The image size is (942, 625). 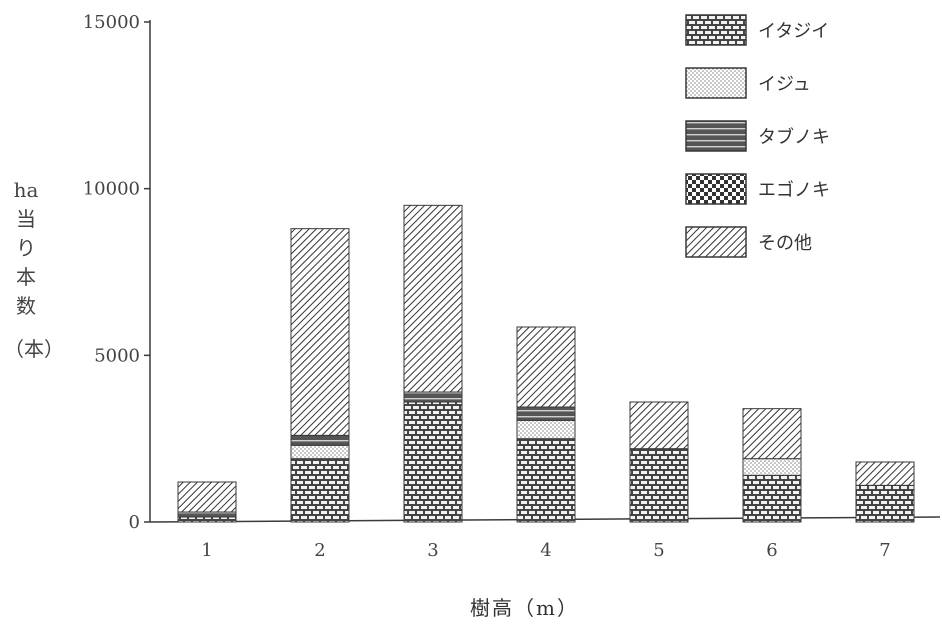 What do you see at coordinates (26, 306) in the screenshot?
I see `y-axis-title-line: 数` at bounding box center [26, 306].